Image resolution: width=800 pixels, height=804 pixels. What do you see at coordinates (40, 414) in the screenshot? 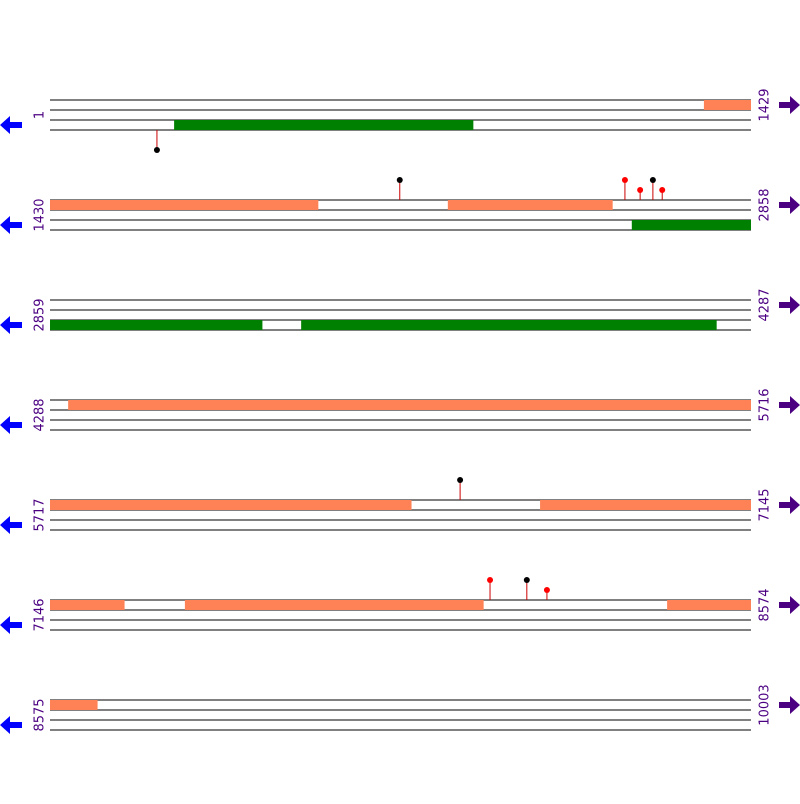
I see `row-start: 4288` at bounding box center [40, 414].